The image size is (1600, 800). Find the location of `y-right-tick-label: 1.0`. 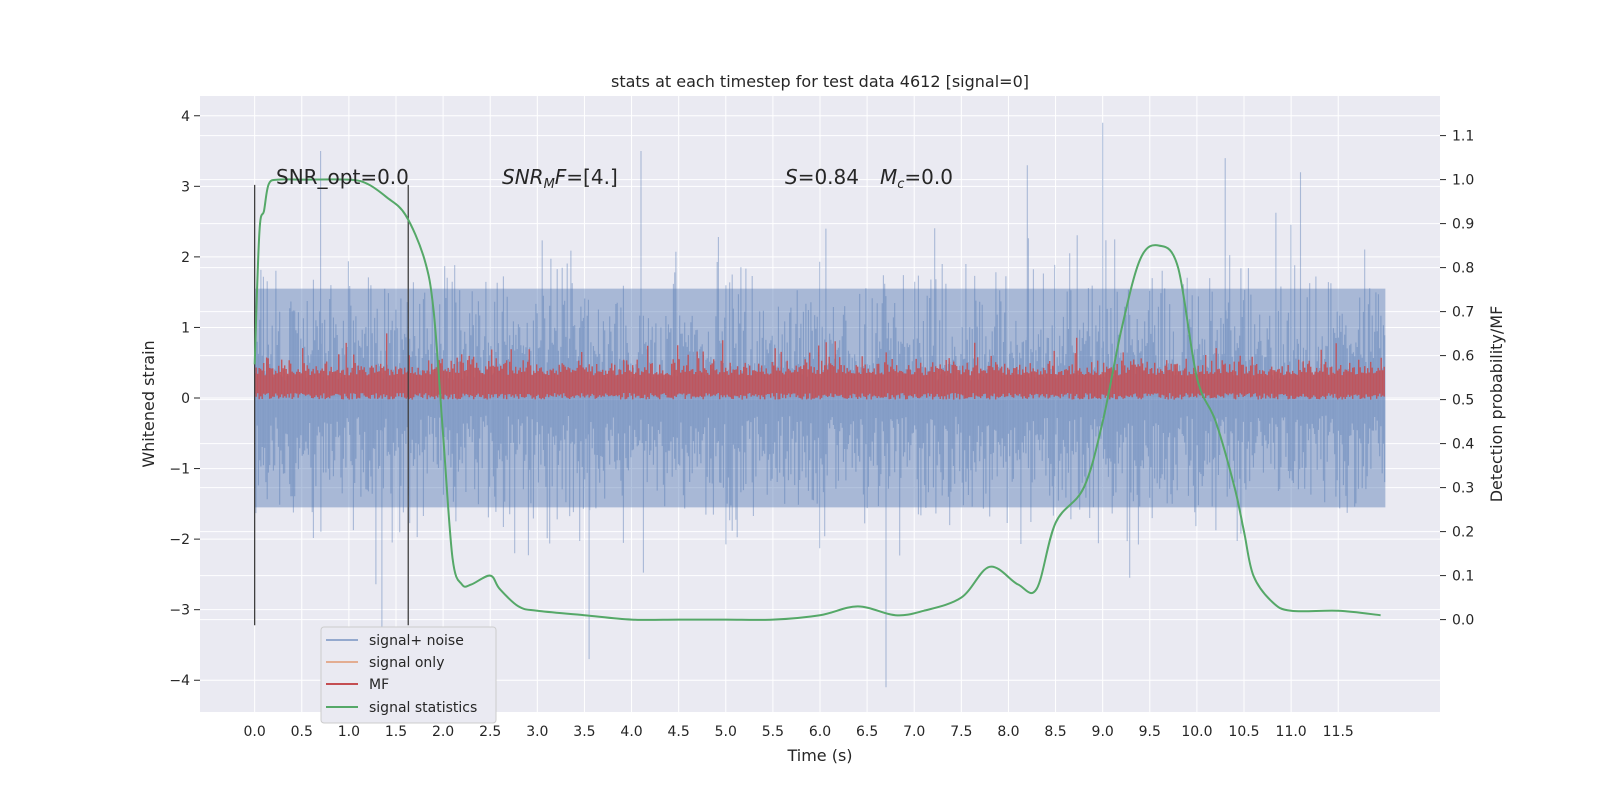

y-right-tick-label: 1.0 is located at coordinates (1463, 181).